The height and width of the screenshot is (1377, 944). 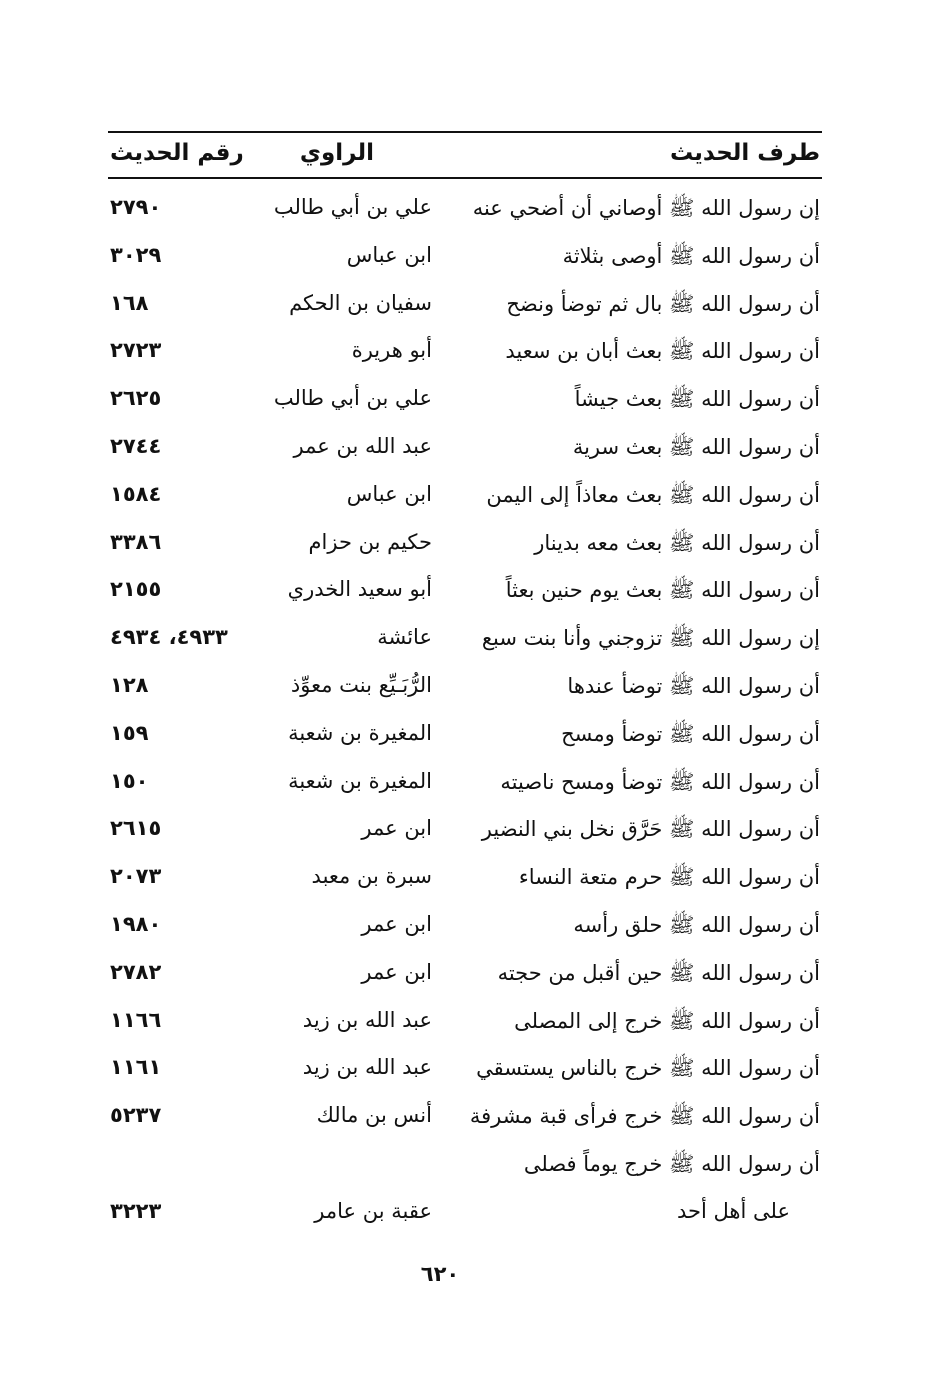 I want to click on table-row: أن رسول الله ﷺ حلق رأسه ابن عمر ١٩٨٠, so click(x=472, y=932).